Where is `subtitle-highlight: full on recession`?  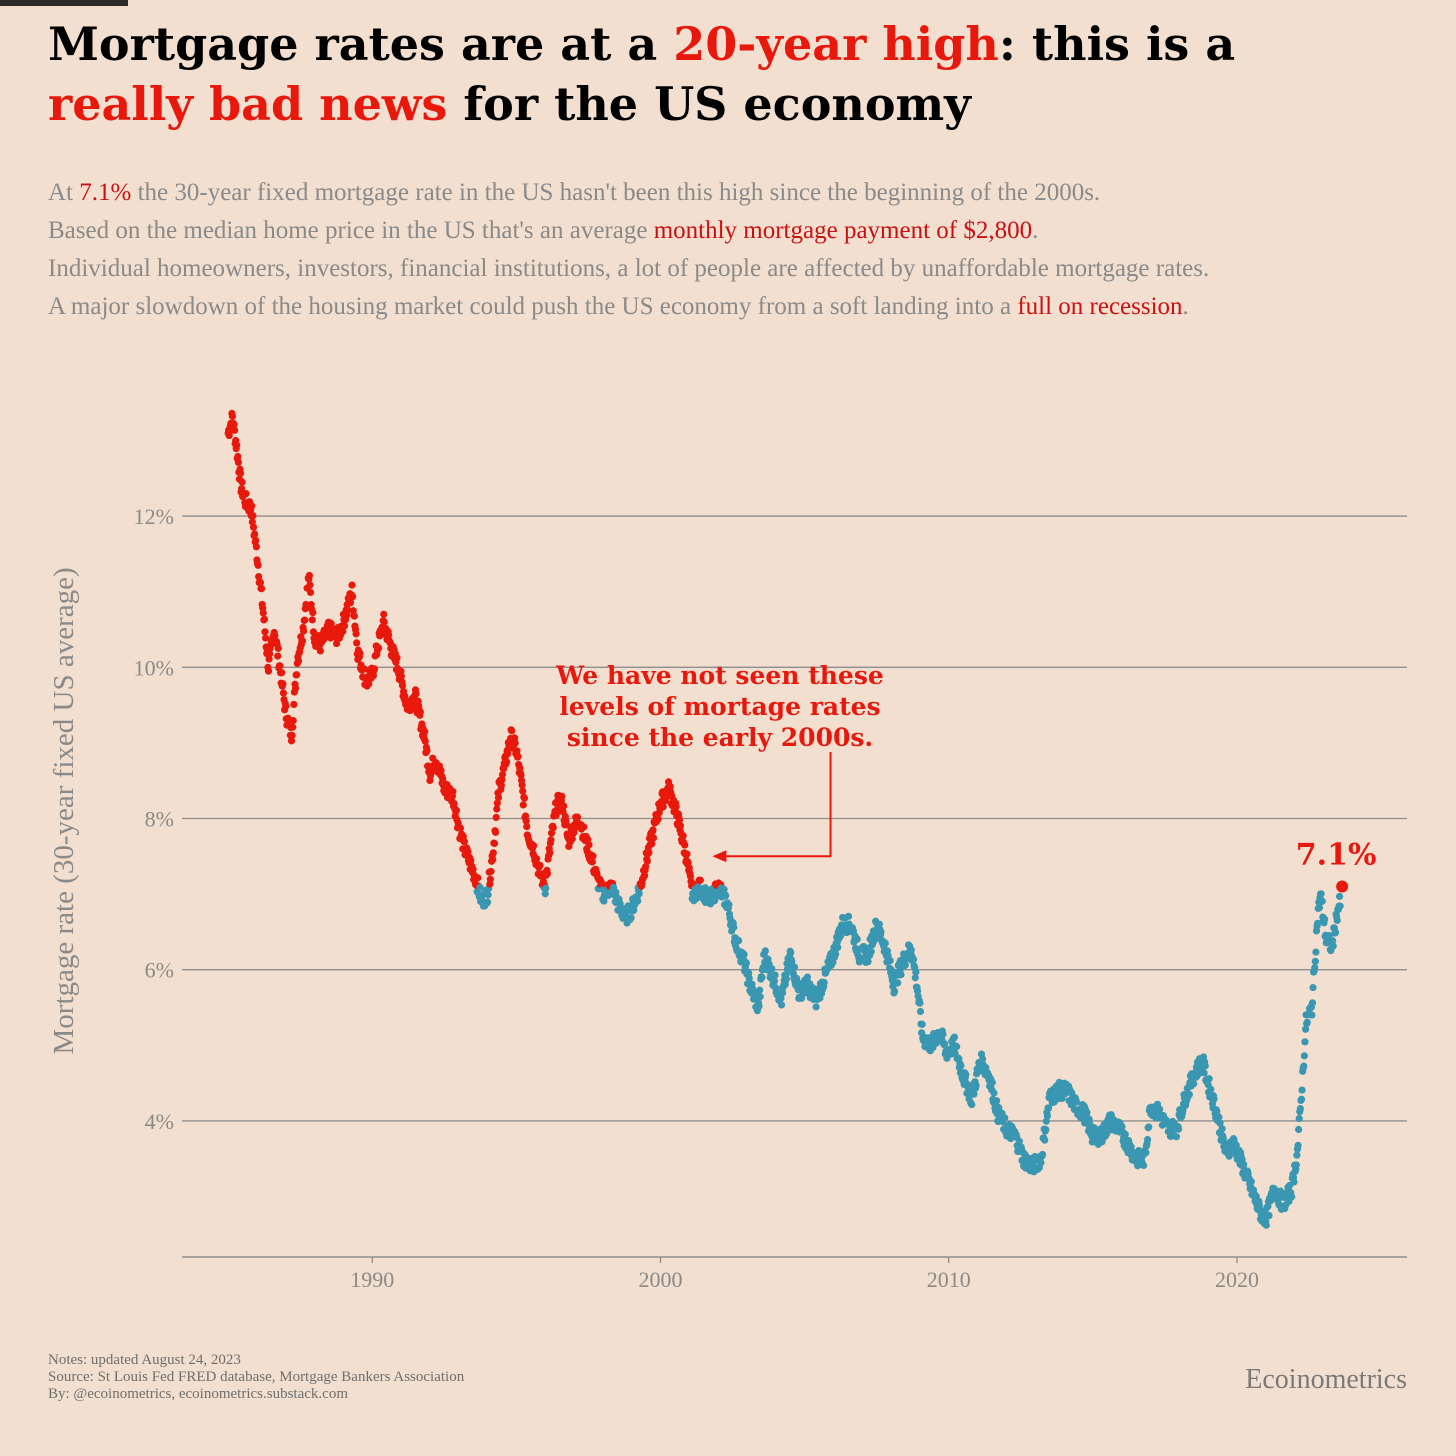
subtitle-highlight: full on recession is located at coordinates (1100, 306).